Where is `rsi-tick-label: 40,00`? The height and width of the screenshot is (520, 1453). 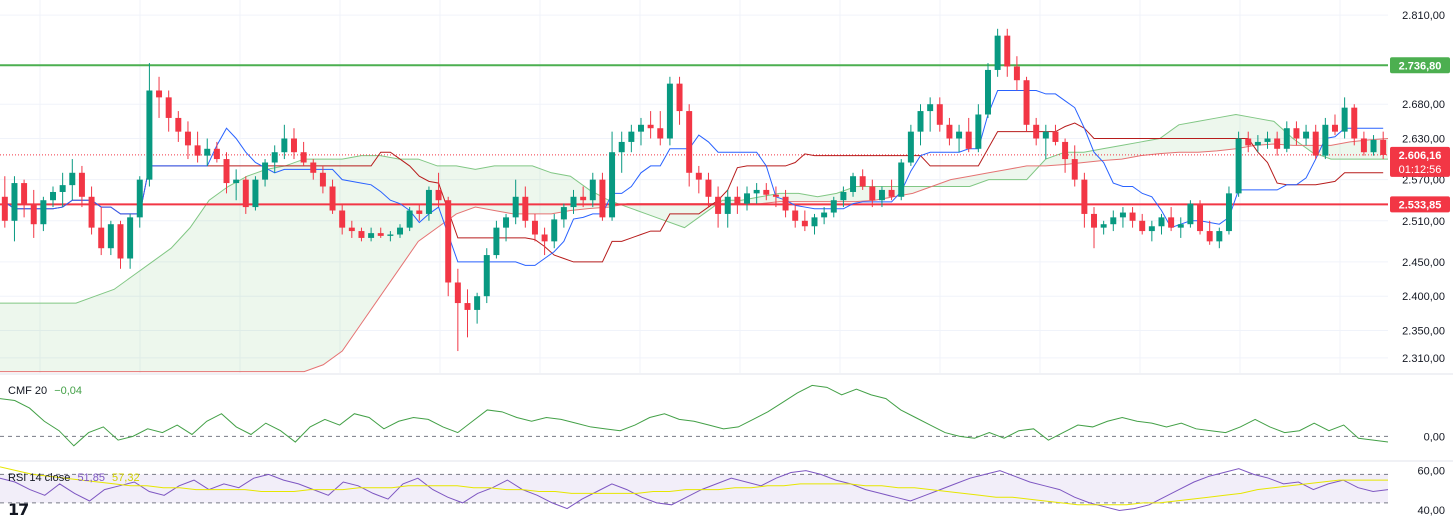 rsi-tick-label: 40,00 is located at coordinates (1431, 511).